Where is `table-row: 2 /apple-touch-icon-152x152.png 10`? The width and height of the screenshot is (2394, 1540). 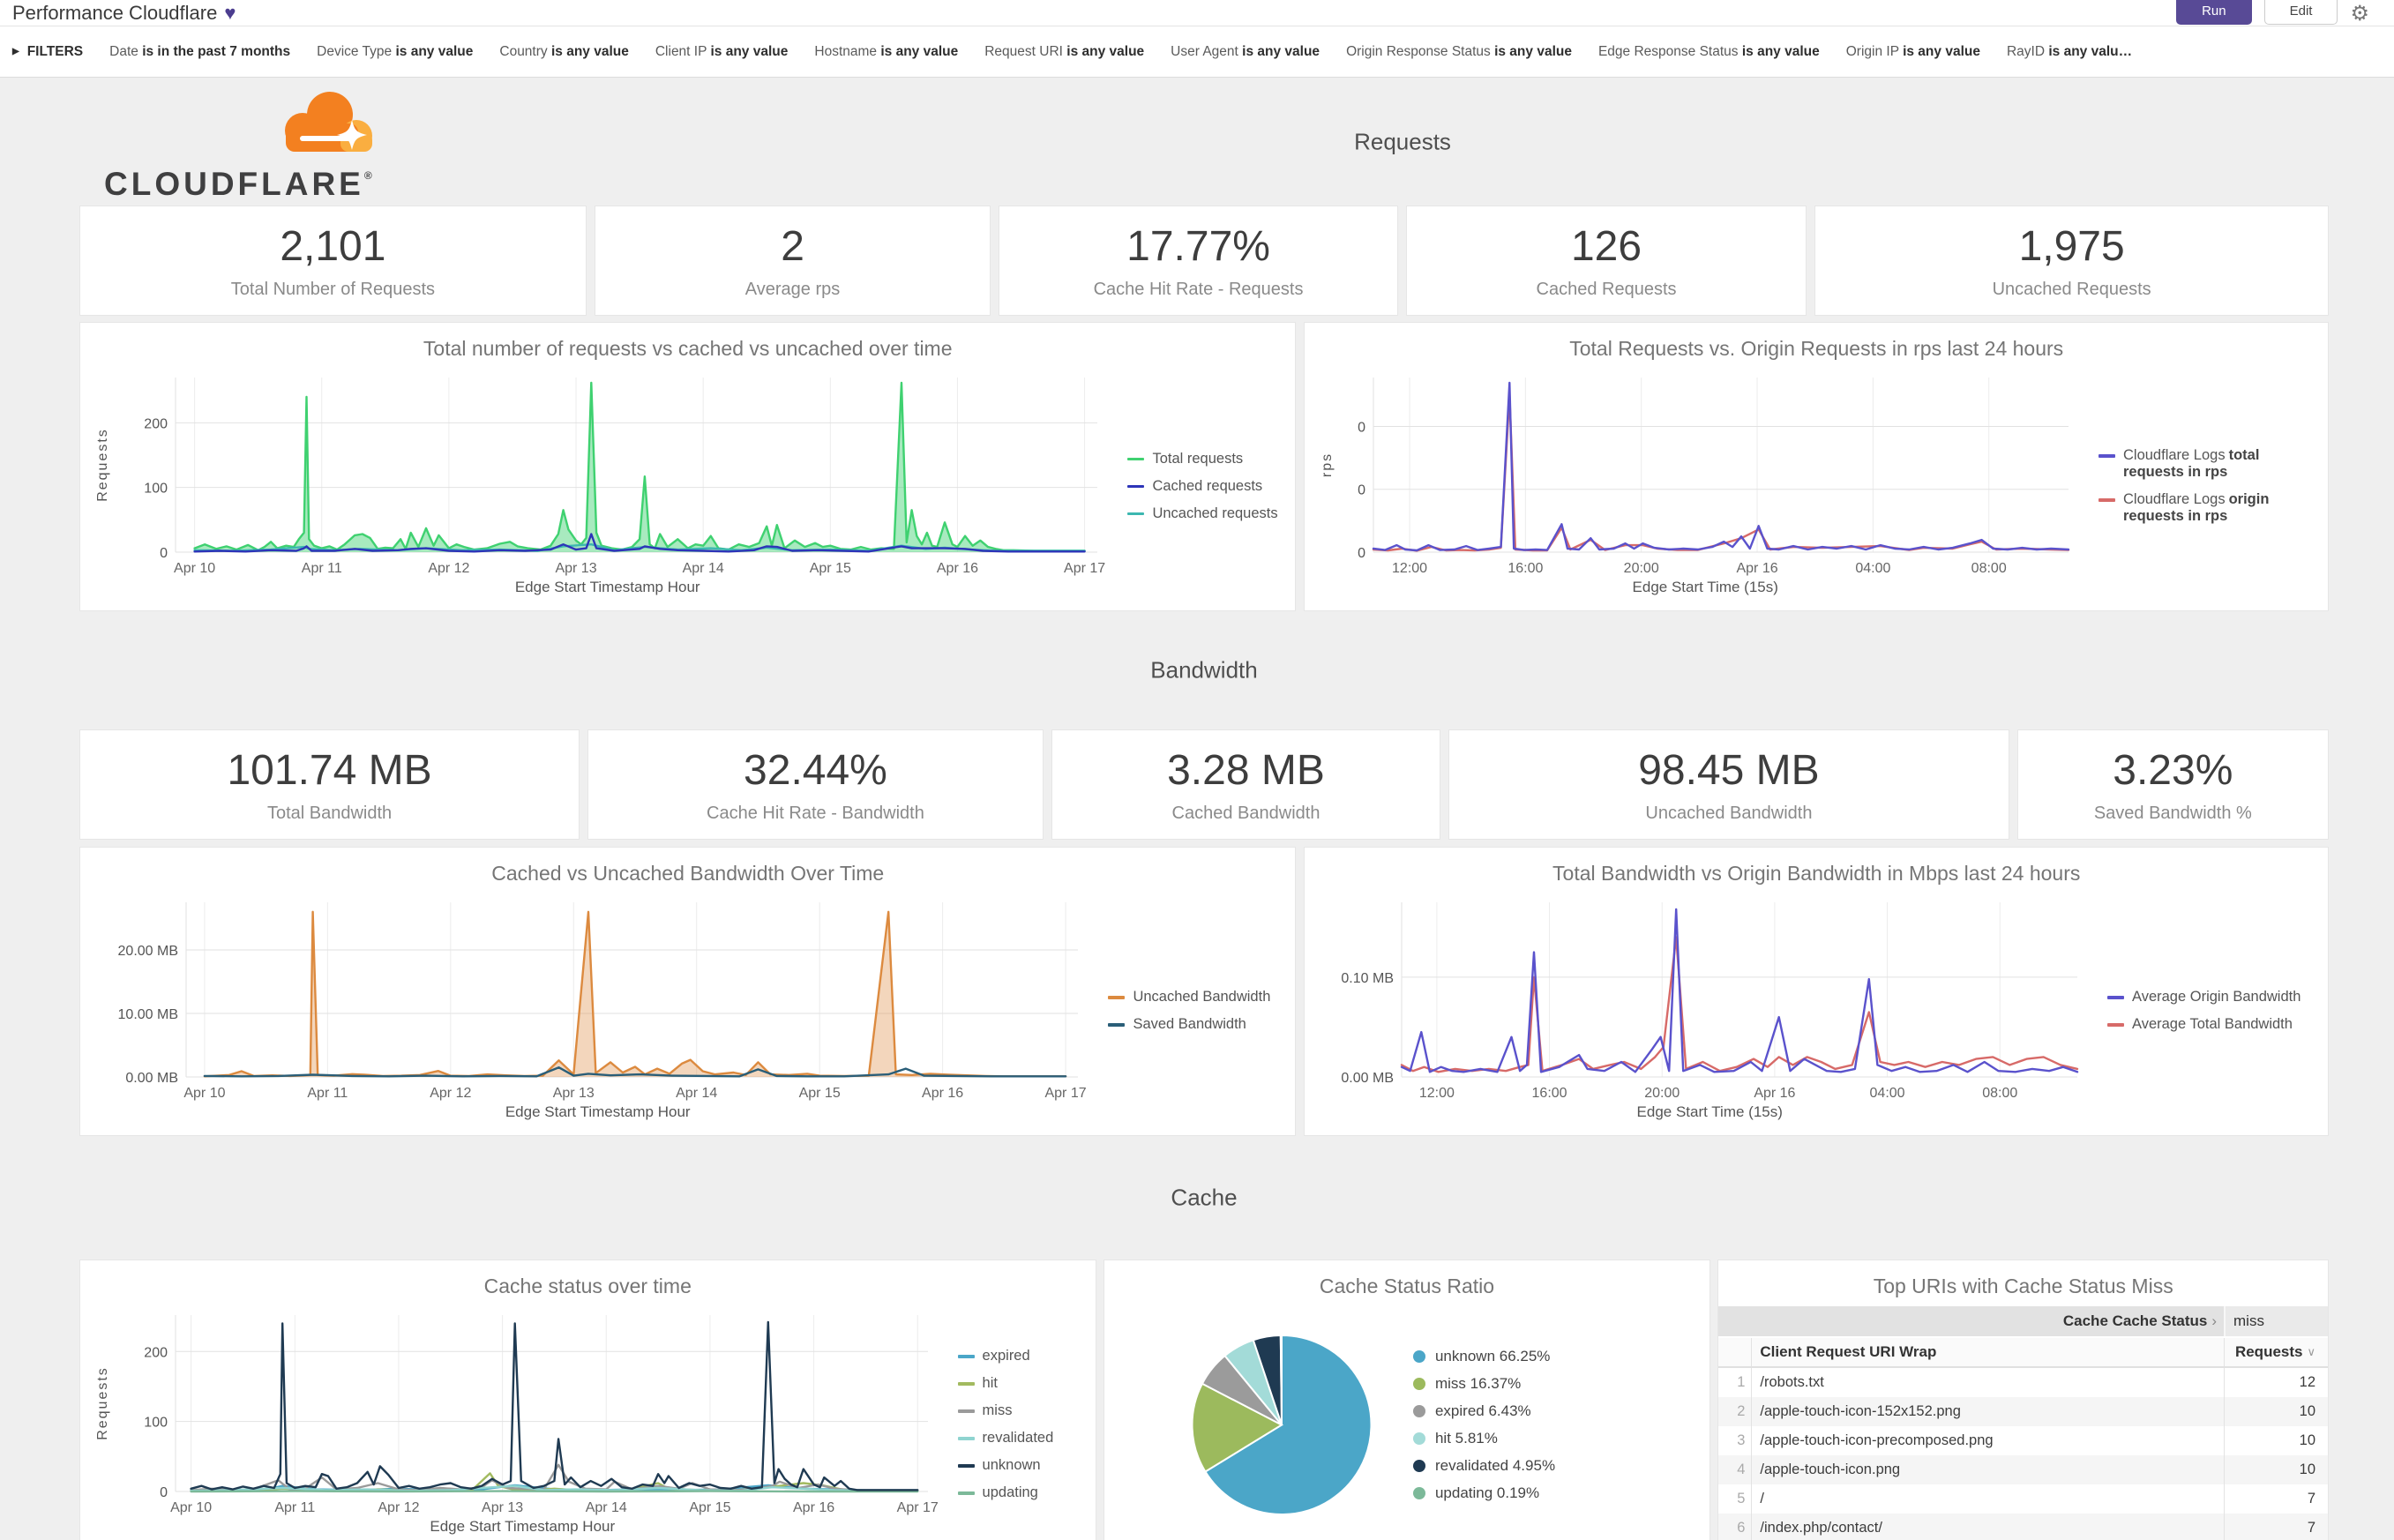
table-row: 2 /apple-touch-icon-152x152.png 10 is located at coordinates (2023, 1411).